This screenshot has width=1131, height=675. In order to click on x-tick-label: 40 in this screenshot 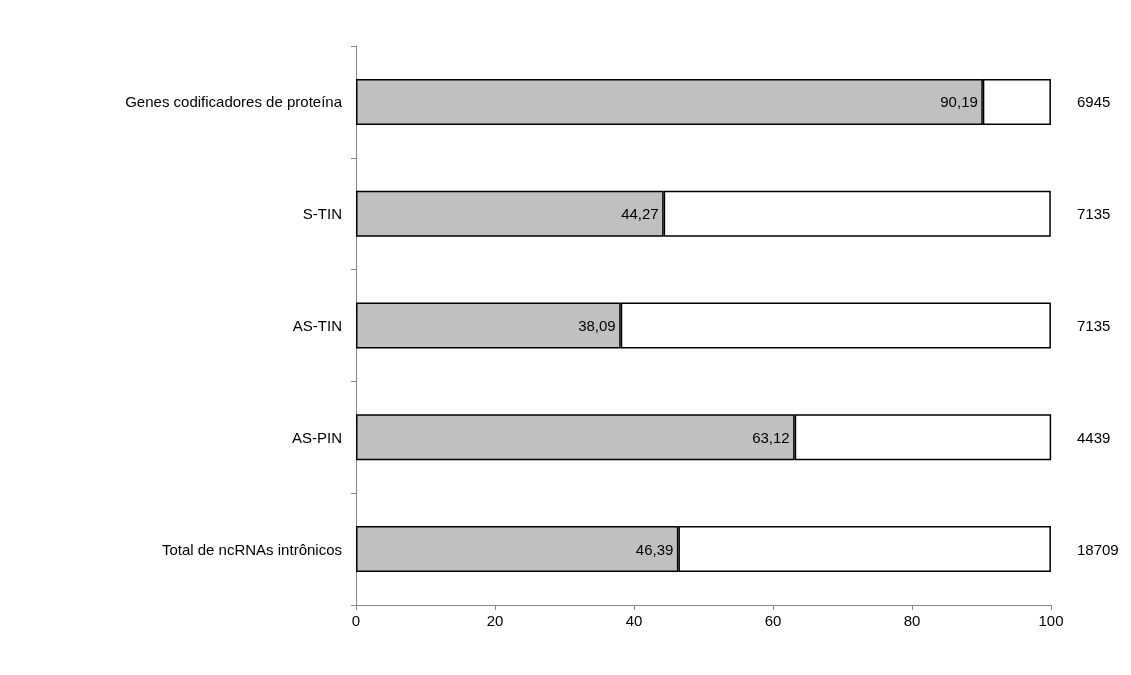, I will do `click(634, 620)`.